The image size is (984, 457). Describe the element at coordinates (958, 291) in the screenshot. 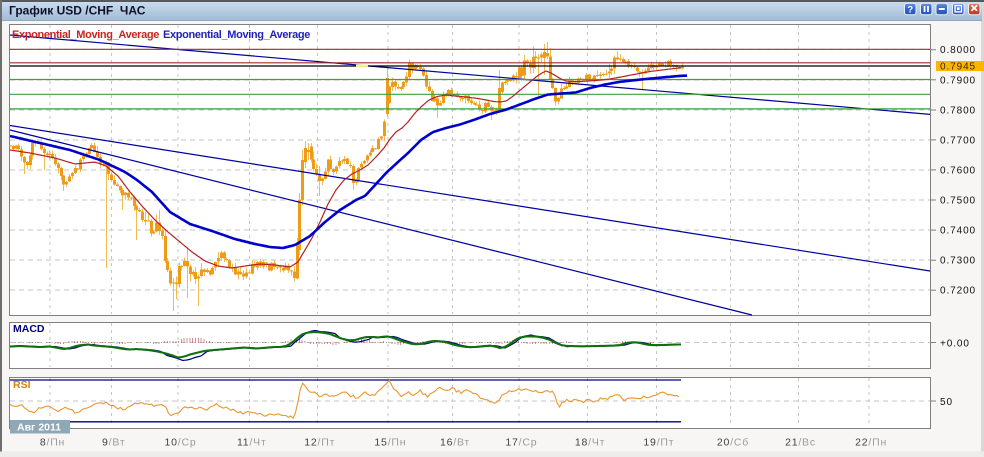

I see `svg-text: 0.7200` at that location.